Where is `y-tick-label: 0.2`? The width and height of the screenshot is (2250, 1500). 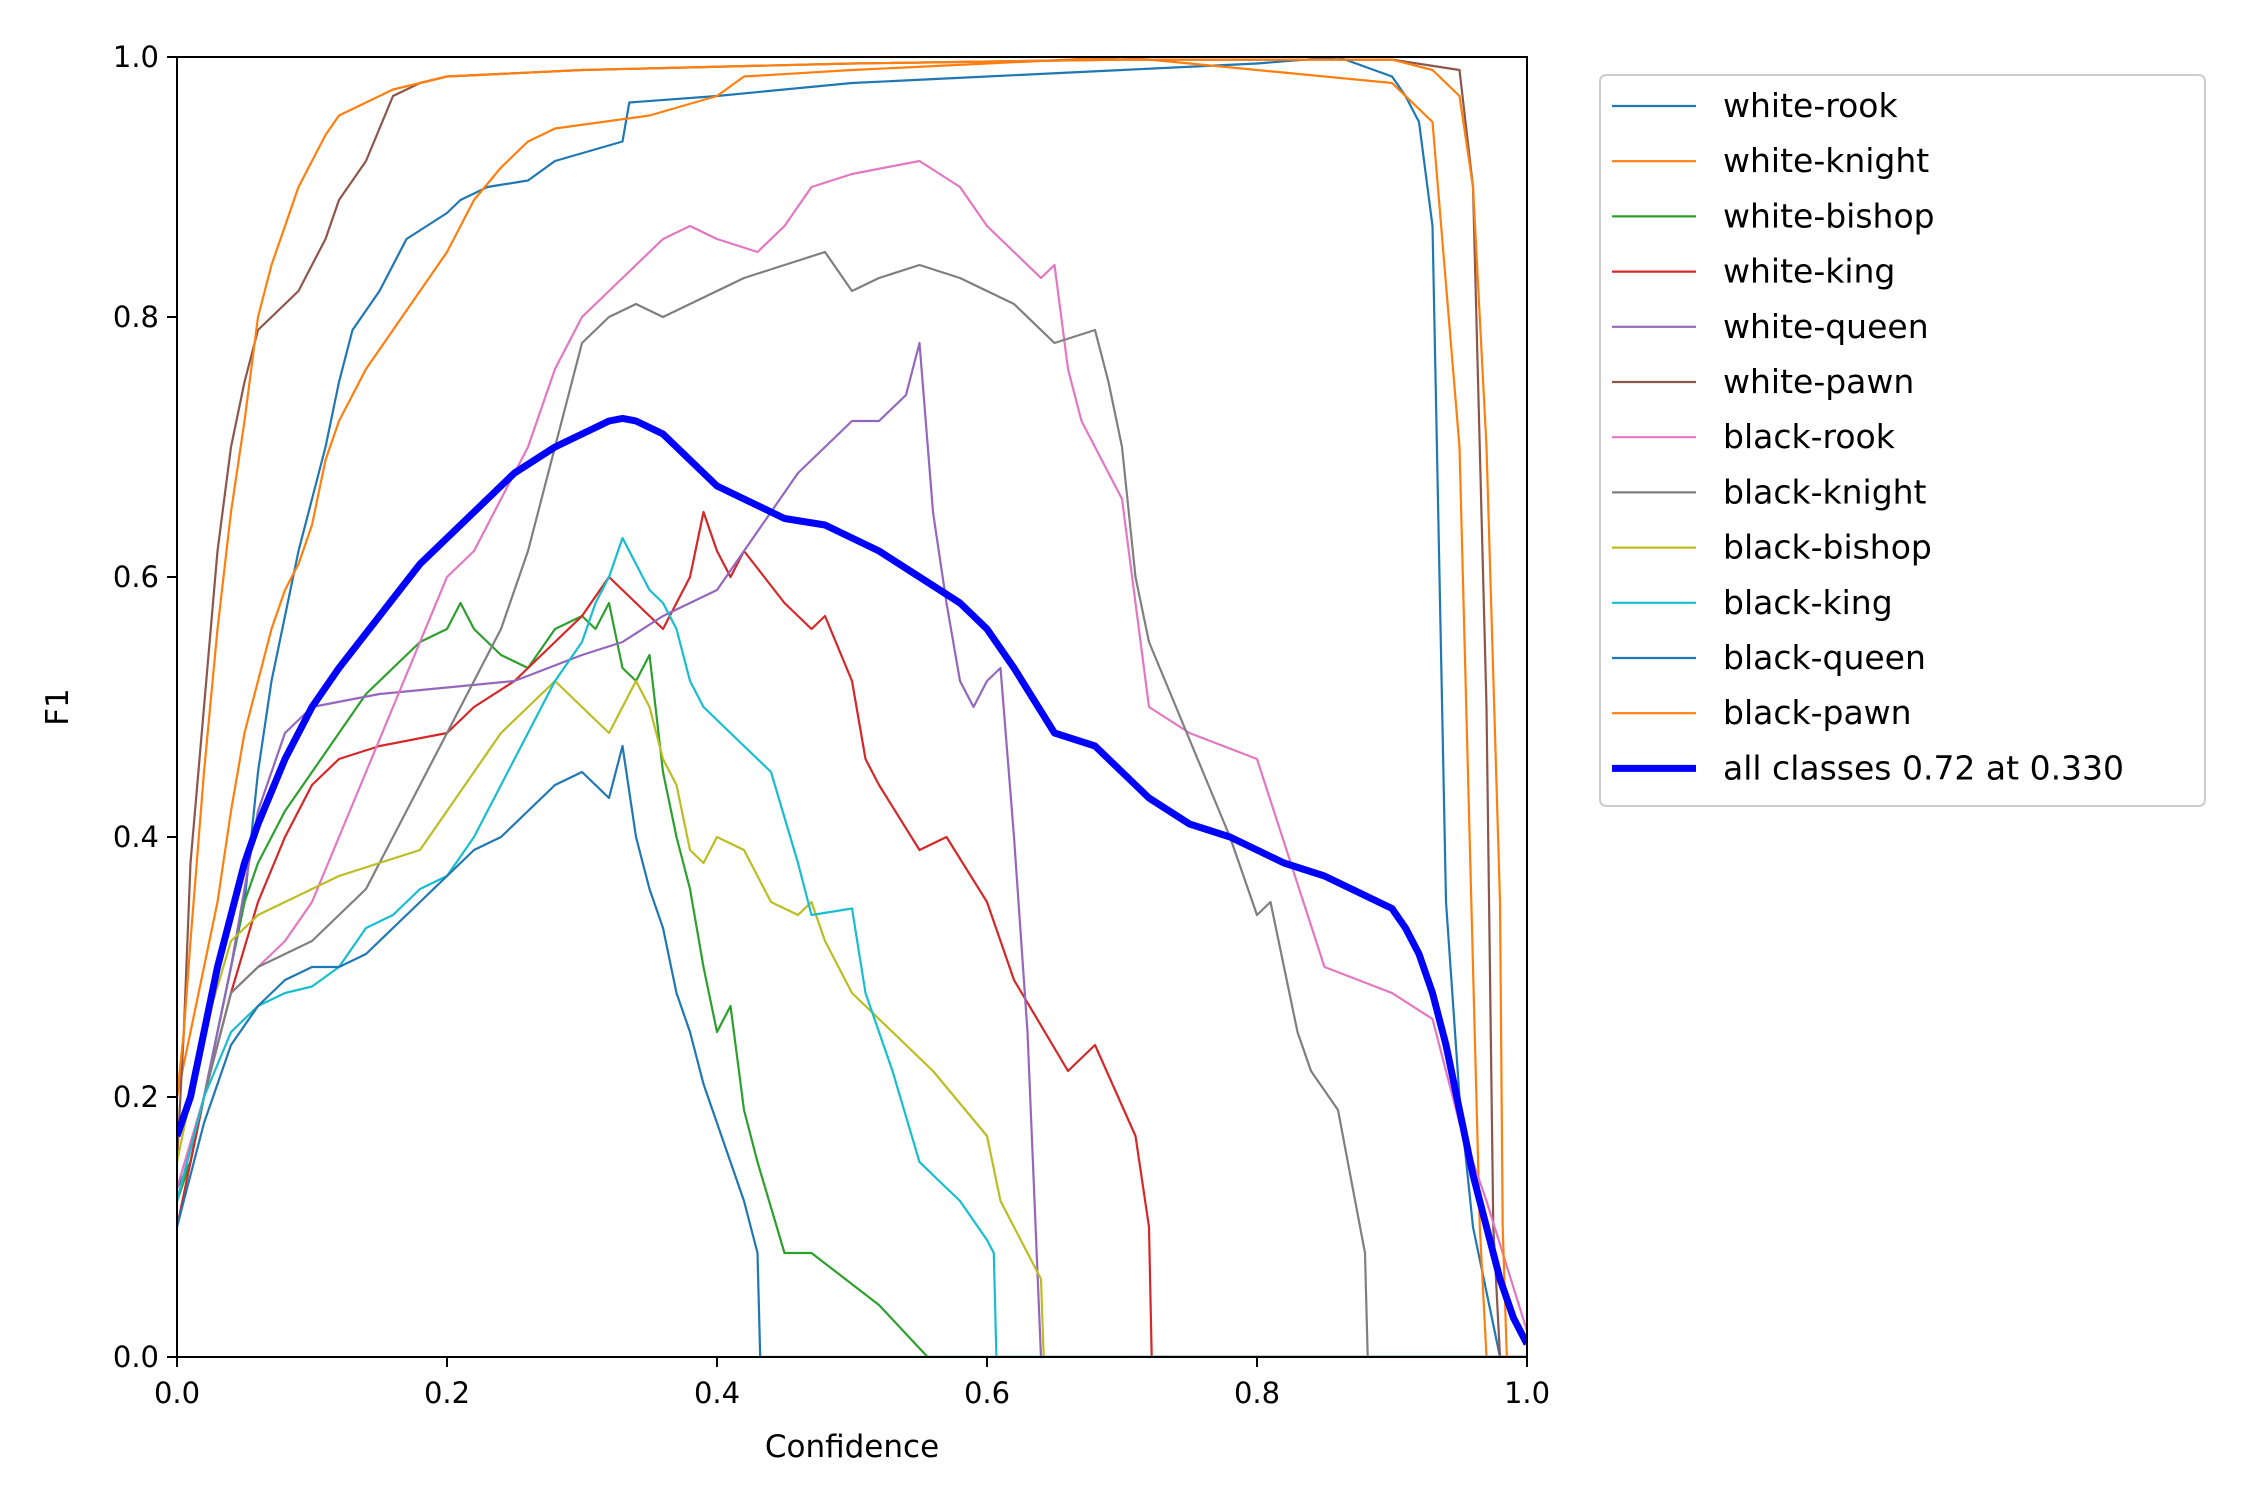
y-tick-label: 0.2 is located at coordinates (136, 1097).